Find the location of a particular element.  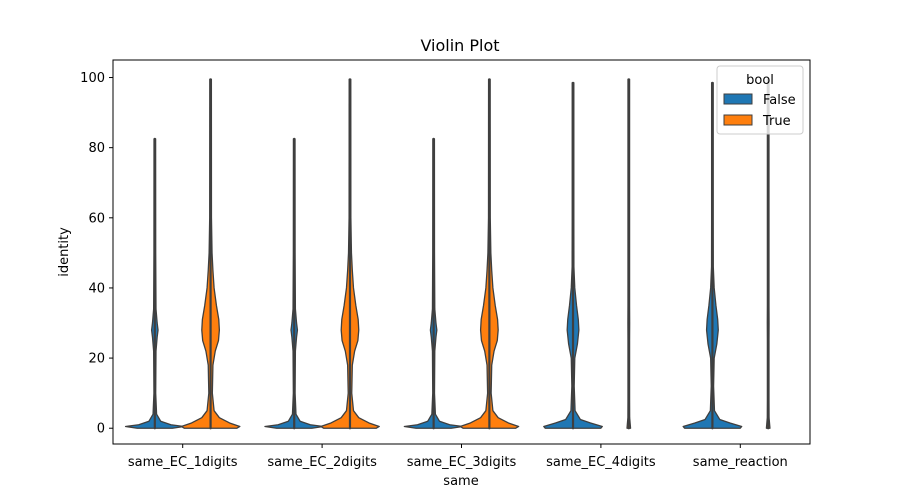

x-tick-label: same_EC_1digits is located at coordinates (183, 462).